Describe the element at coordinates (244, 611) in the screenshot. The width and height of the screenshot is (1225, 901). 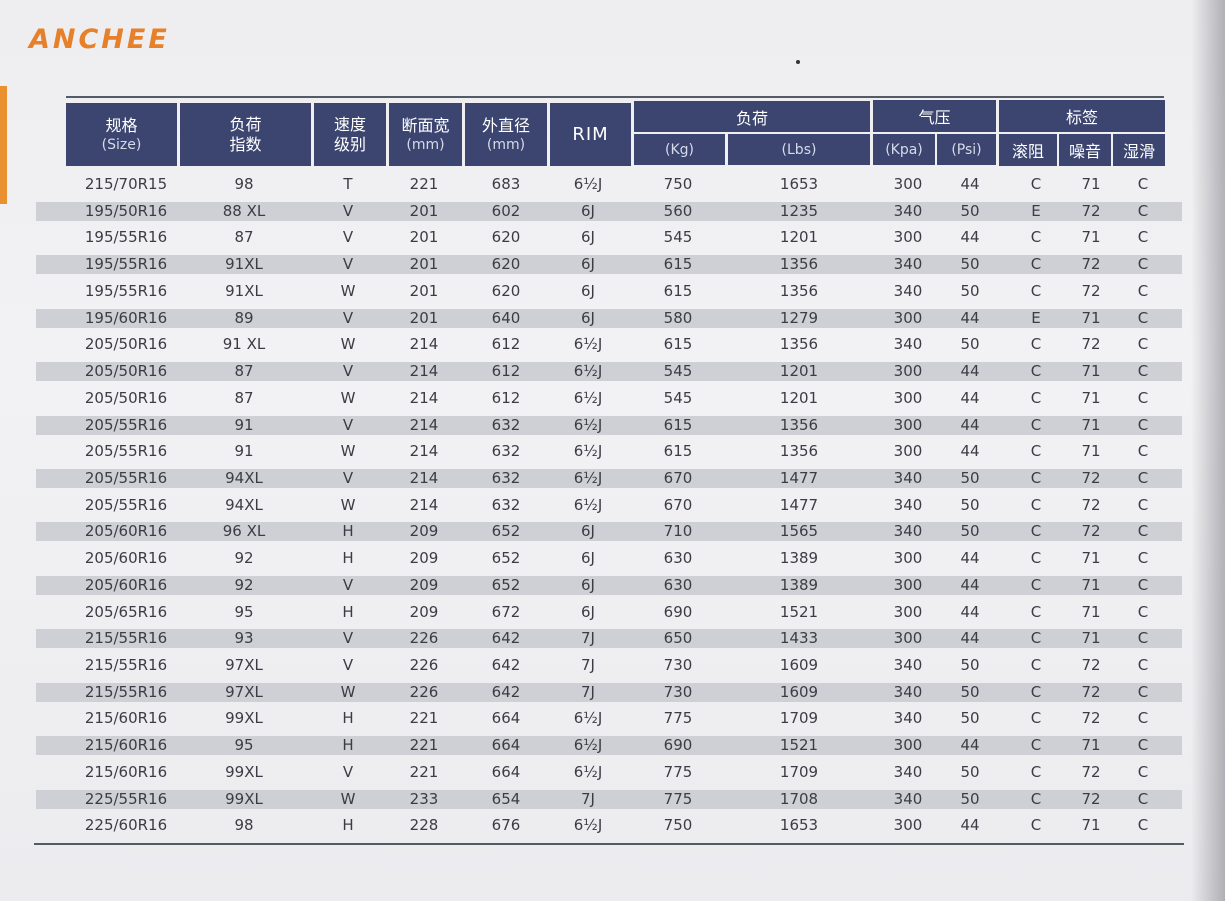
I see `cell-load-index: 95` at that location.